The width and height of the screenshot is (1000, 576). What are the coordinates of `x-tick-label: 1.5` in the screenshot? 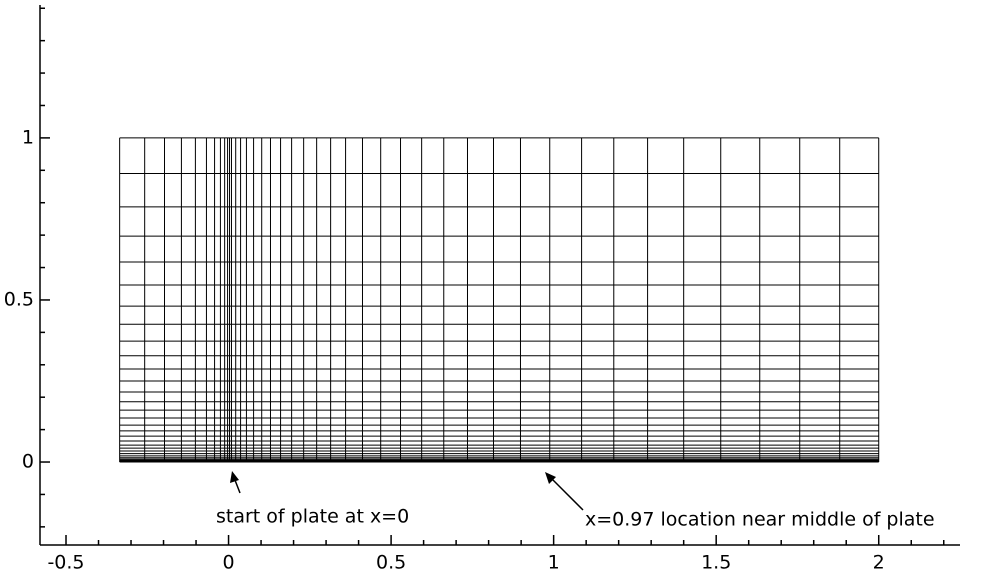 It's located at (716, 563).